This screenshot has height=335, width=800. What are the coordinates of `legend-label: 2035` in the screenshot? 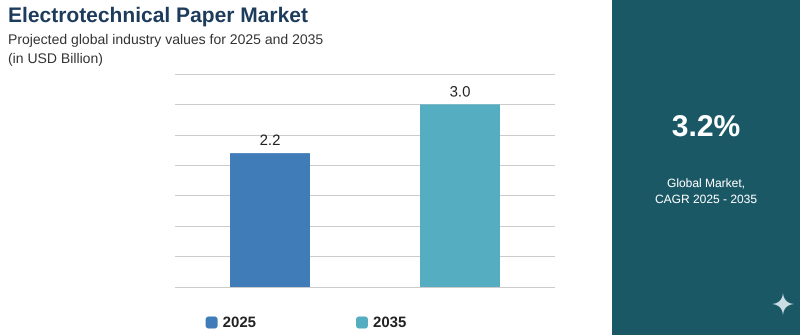 It's located at (389, 322).